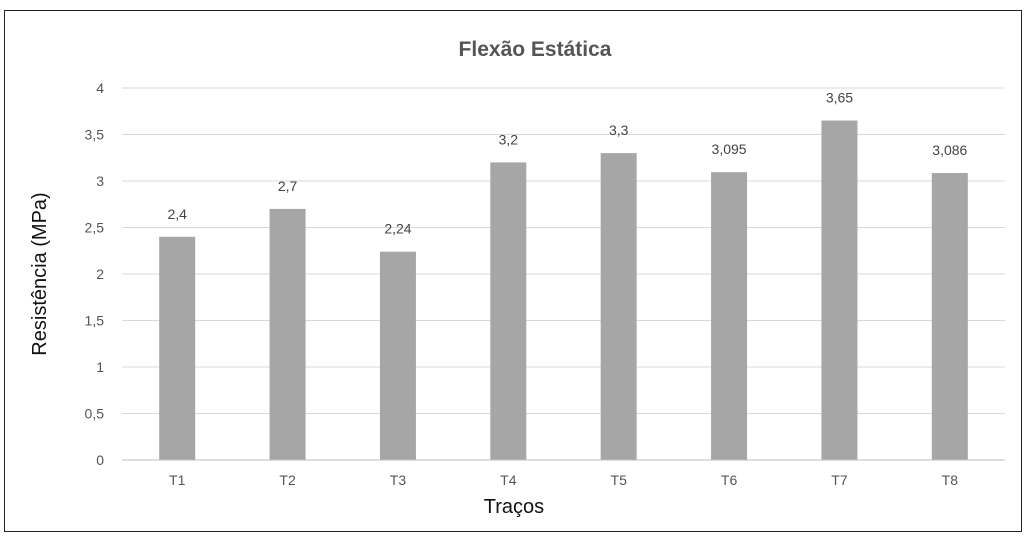  What do you see at coordinates (729, 149) in the screenshot?
I see `data-label-t6: 3,095` at bounding box center [729, 149].